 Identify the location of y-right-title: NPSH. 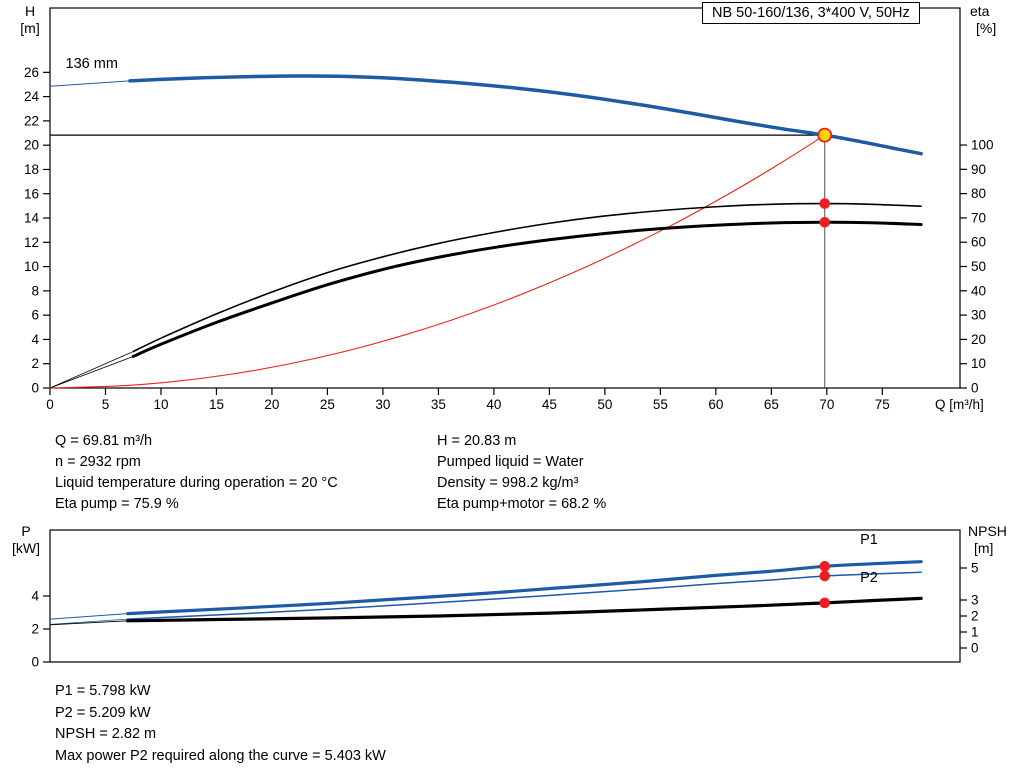
(987, 531).